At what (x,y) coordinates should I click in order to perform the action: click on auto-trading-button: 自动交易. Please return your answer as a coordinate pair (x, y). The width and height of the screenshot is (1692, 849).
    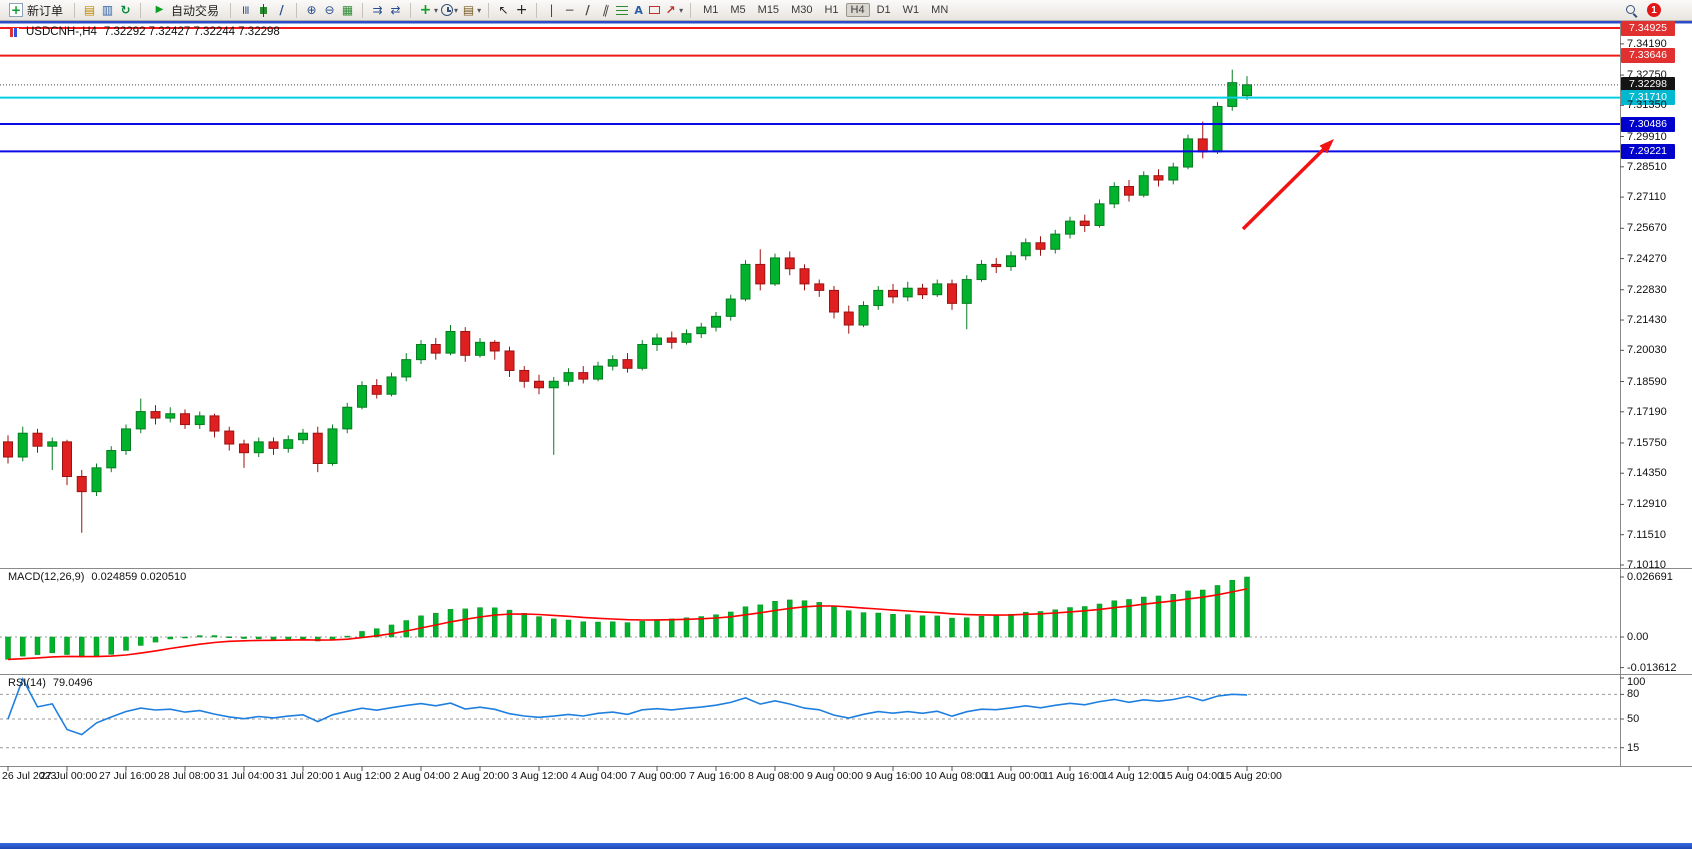
    Looking at the image, I should click on (185, 10).